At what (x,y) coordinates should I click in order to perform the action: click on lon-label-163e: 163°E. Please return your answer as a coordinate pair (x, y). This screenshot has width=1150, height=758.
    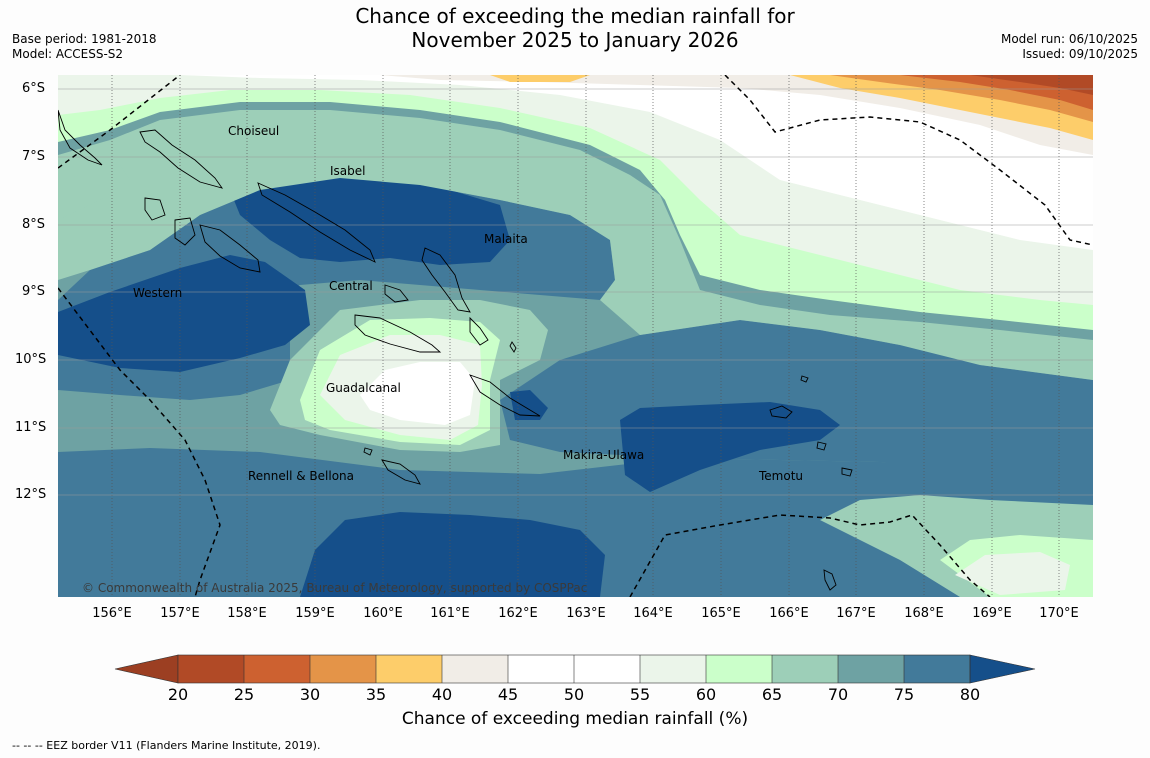
    Looking at the image, I should click on (586, 613).